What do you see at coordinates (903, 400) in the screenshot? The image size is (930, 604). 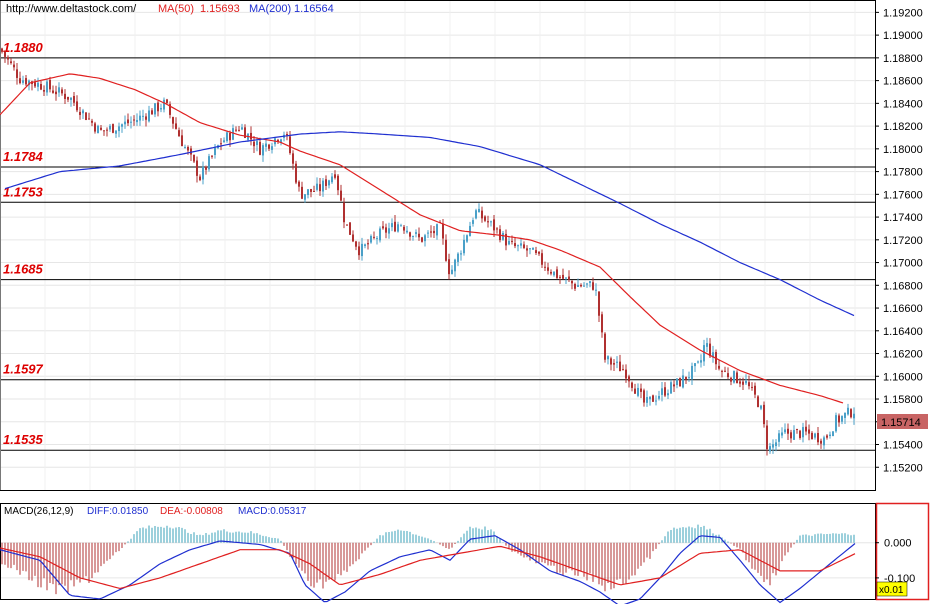 I see `y-tick-label: 1.15800` at bounding box center [903, 400].